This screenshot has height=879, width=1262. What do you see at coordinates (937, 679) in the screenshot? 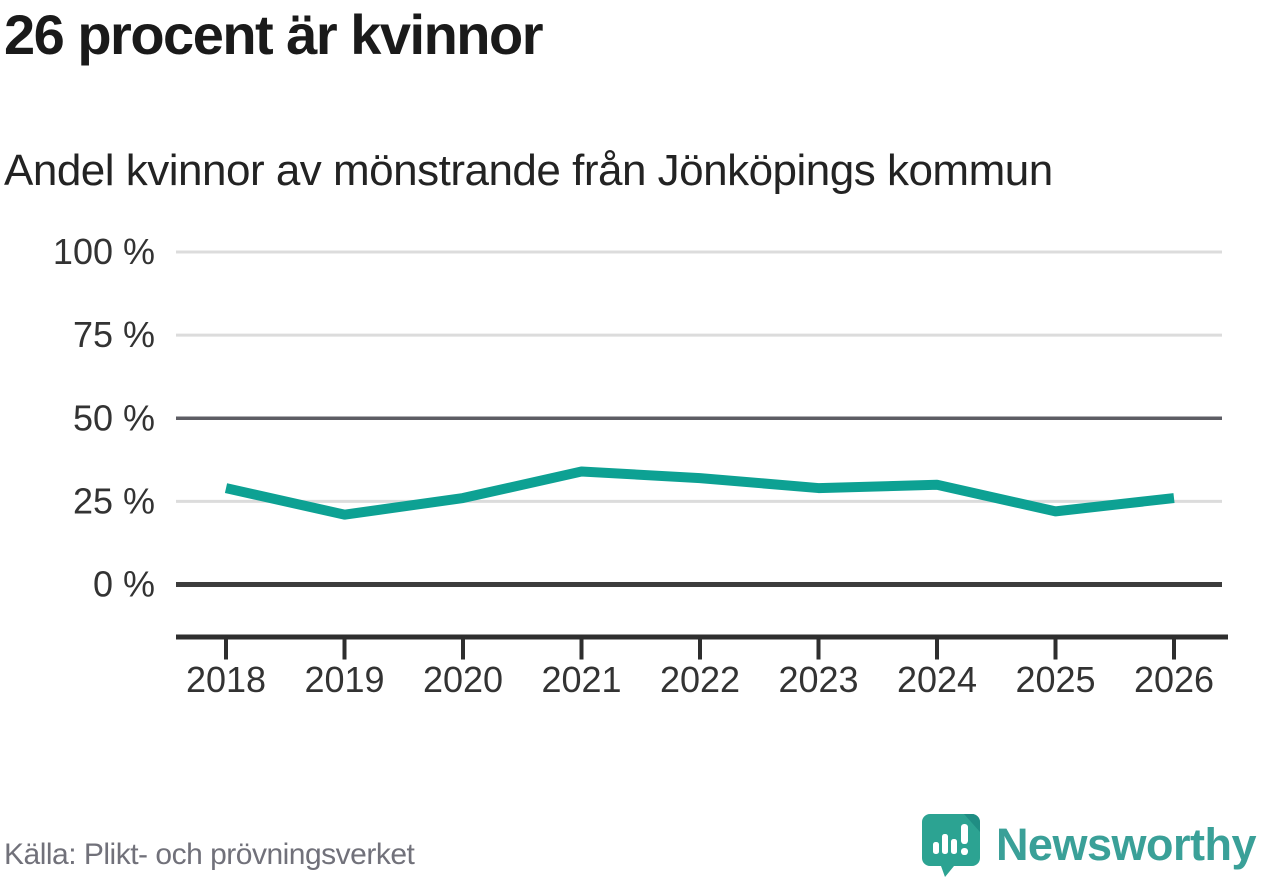
I see `x-tick-label: 2024` at bounding box center [937, 679].